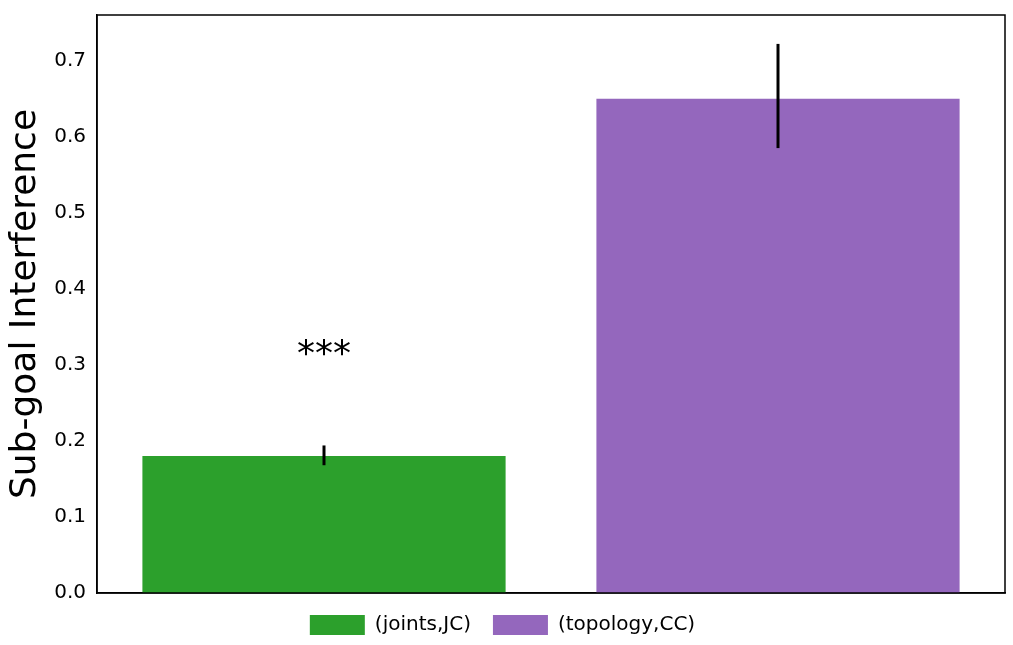  What do you see at coordinates (422, 623) in the screenshot?
I see `legend-label: (joints,JC)` at bounding box center [422, 623].